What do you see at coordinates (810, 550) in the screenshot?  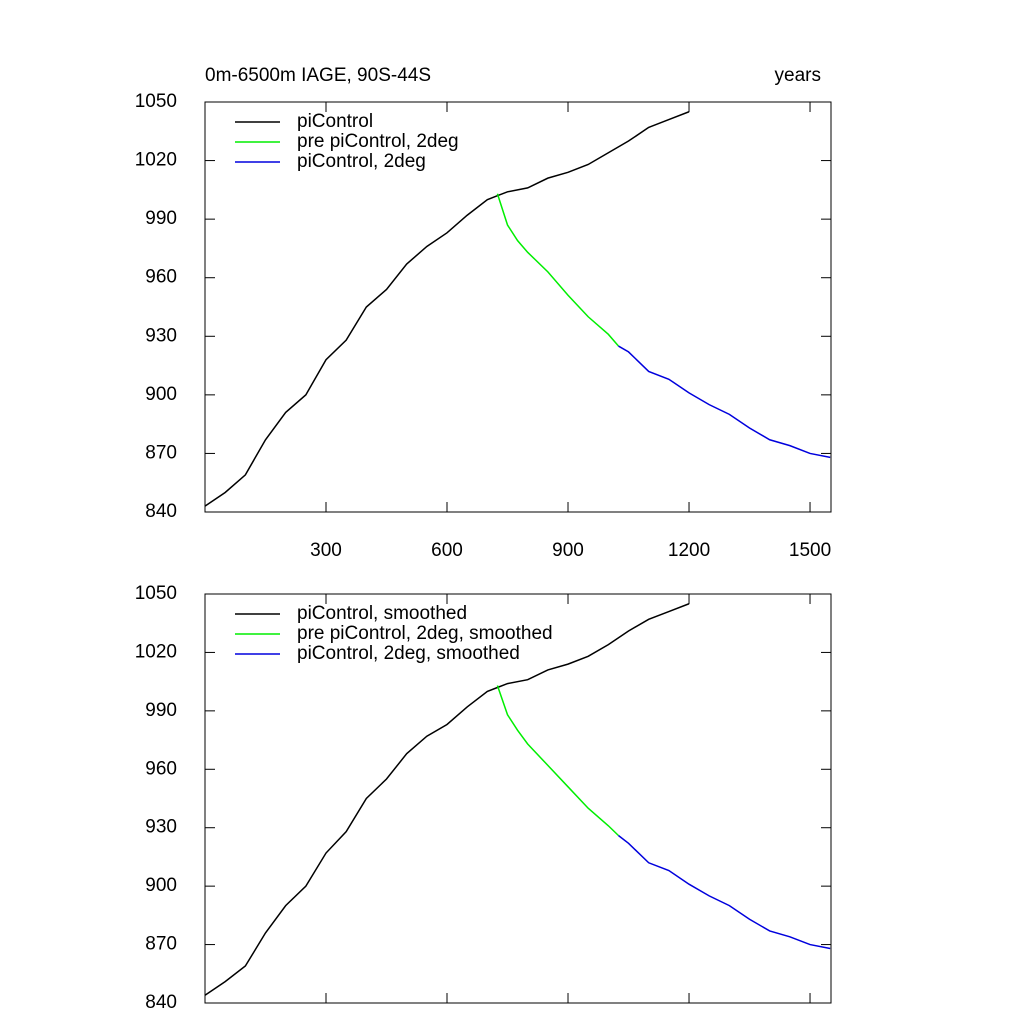 I see `x-tick-label: 1500` at bounding box center [810, 550].